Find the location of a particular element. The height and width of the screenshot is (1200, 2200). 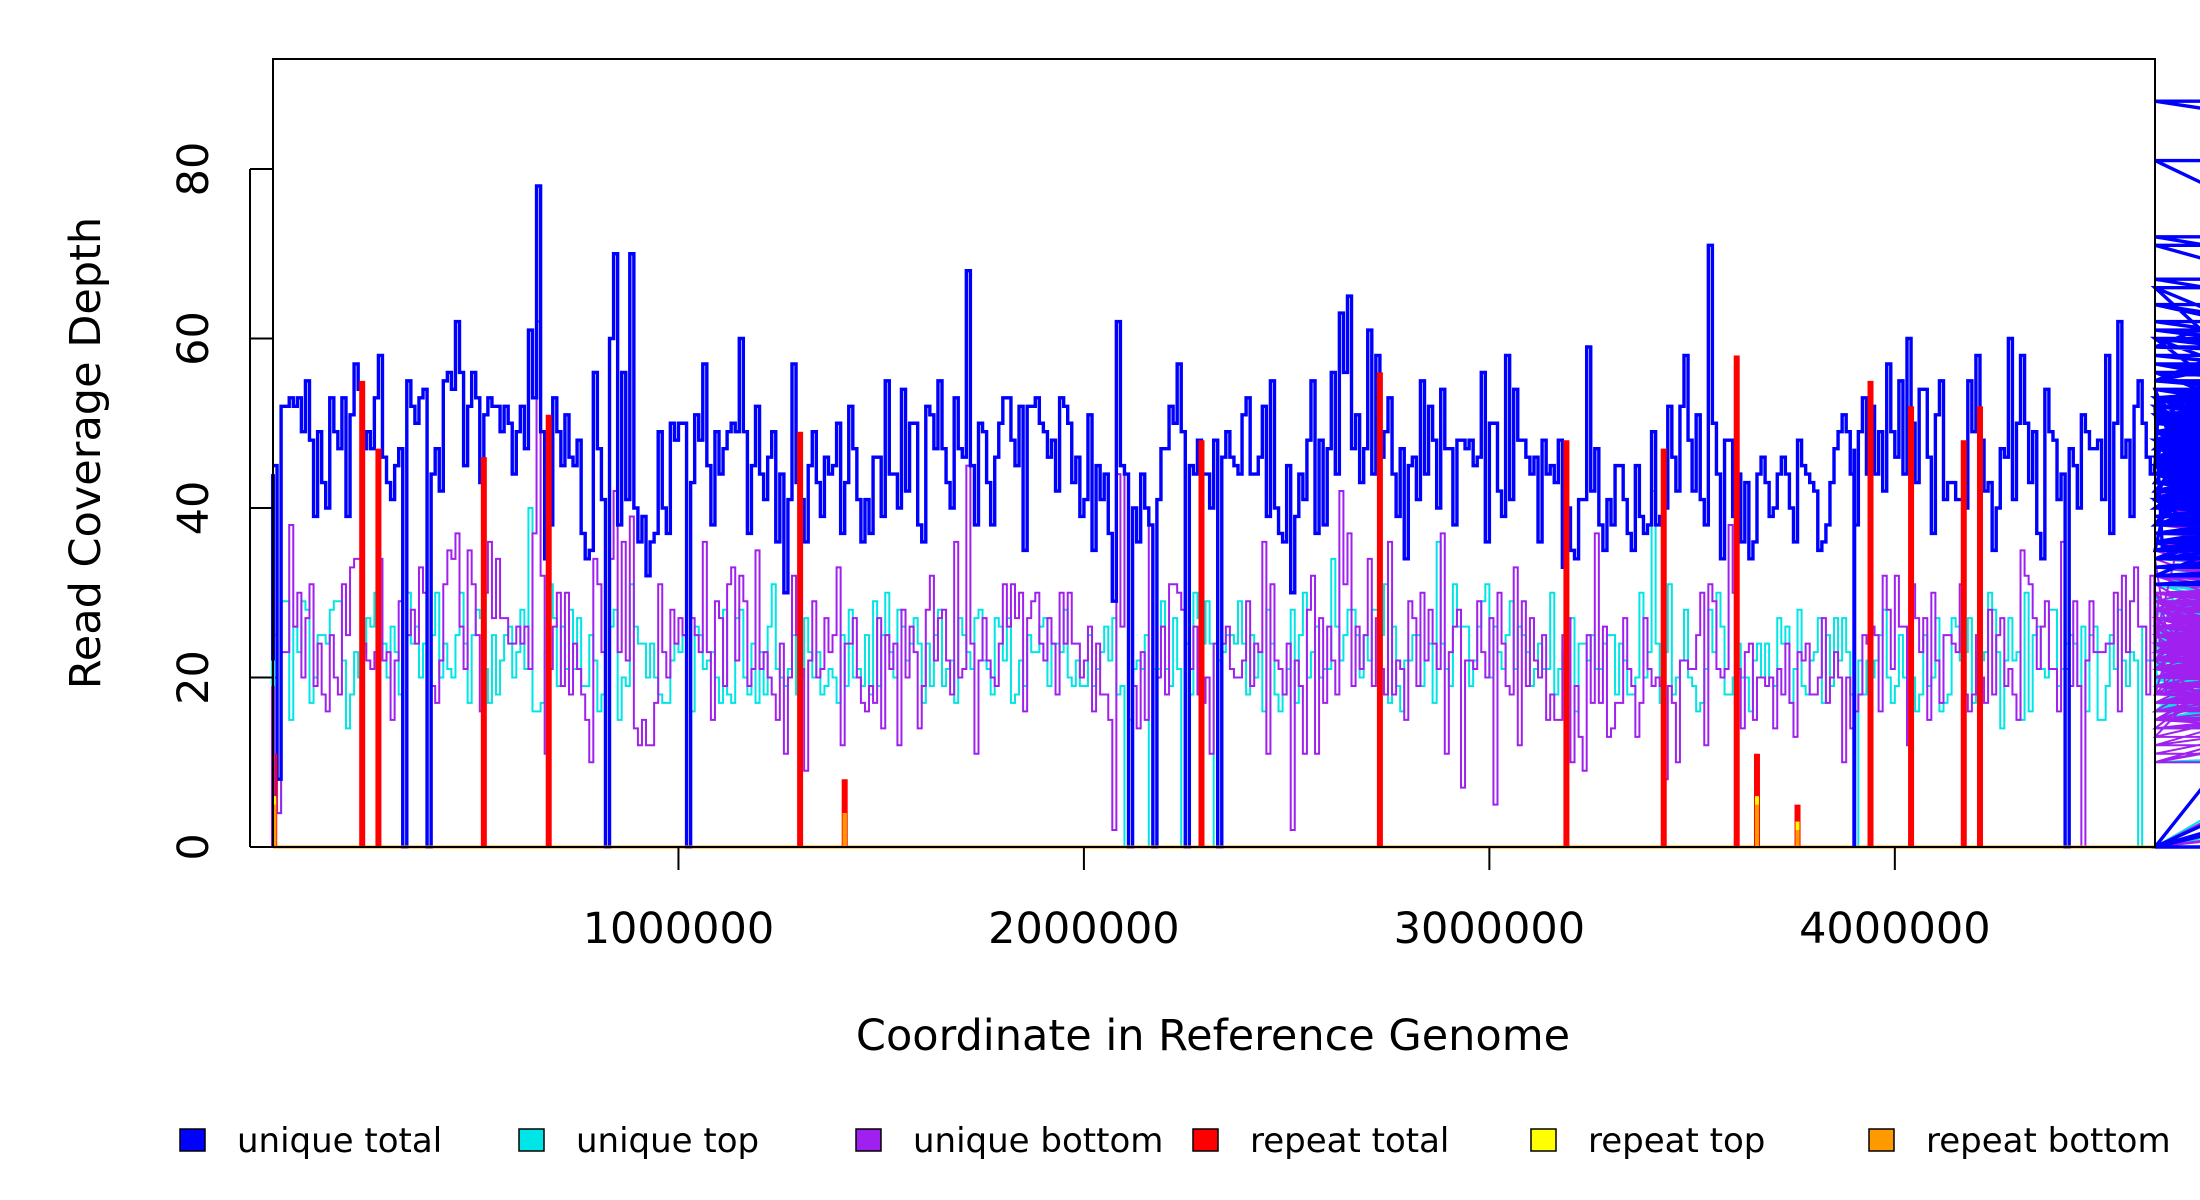

legend-label: repeat top is located at coordinates (1676, 1141).